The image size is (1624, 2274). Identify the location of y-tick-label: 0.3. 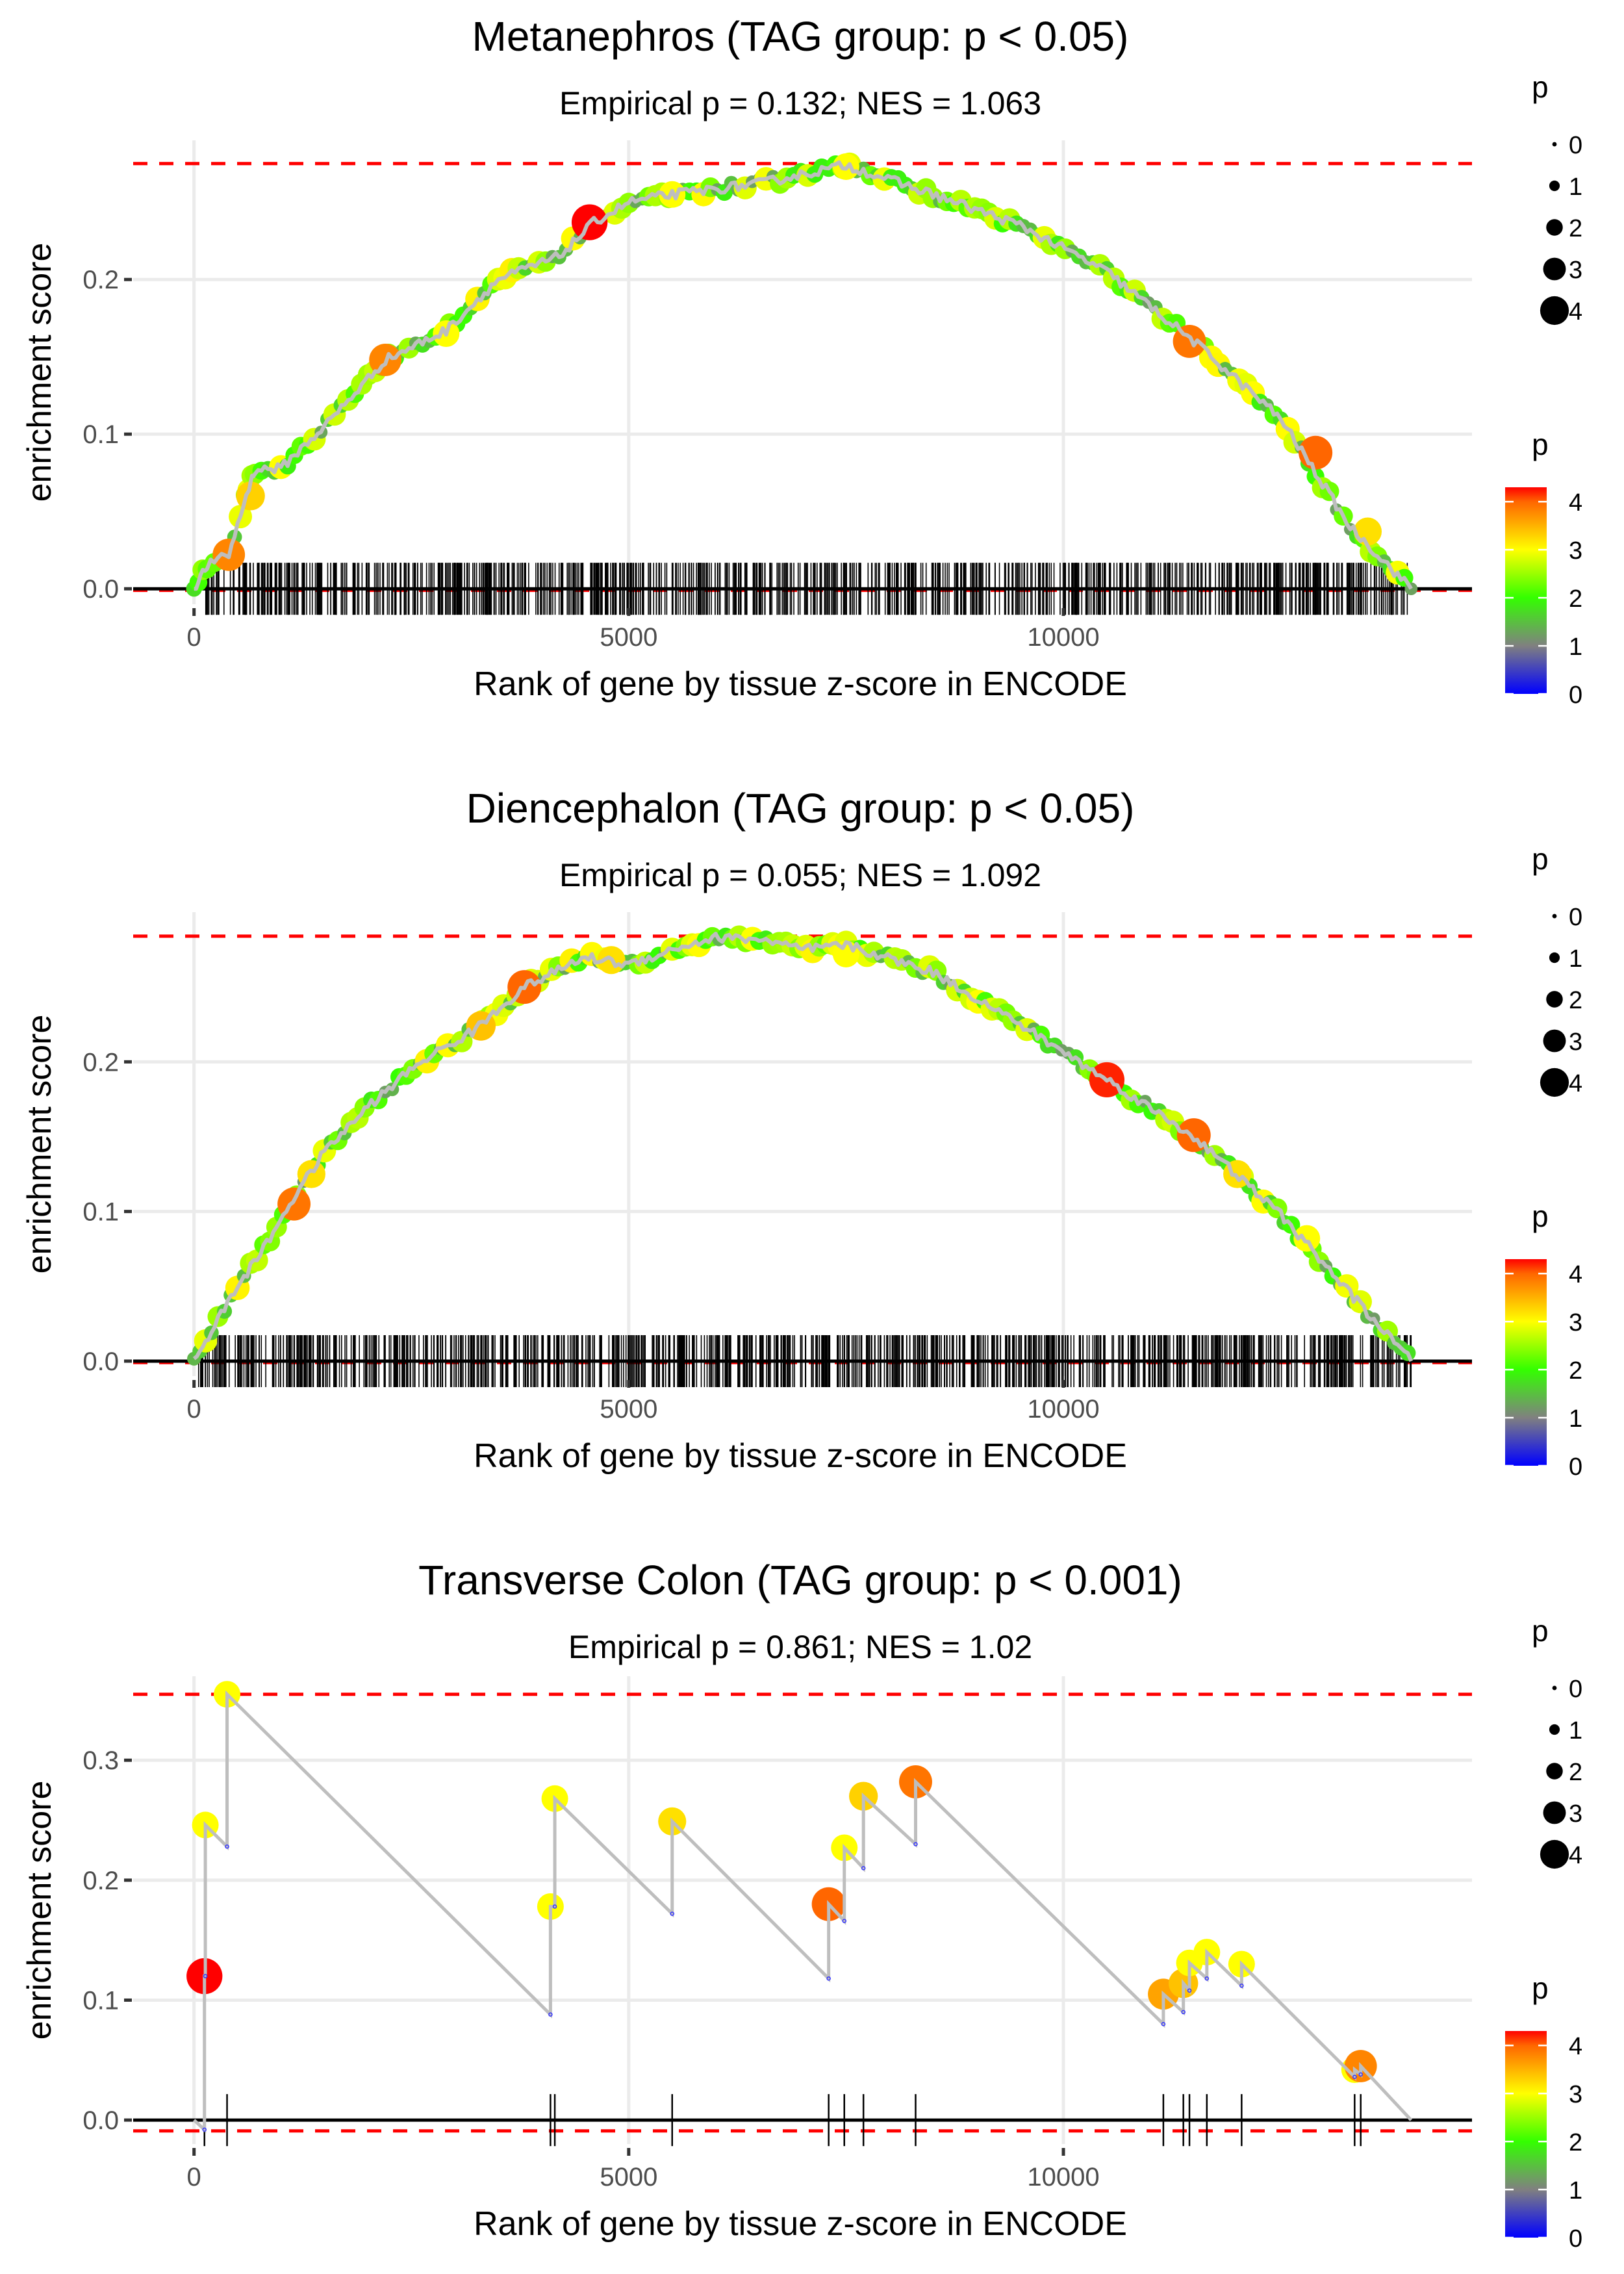
(100, 1760).